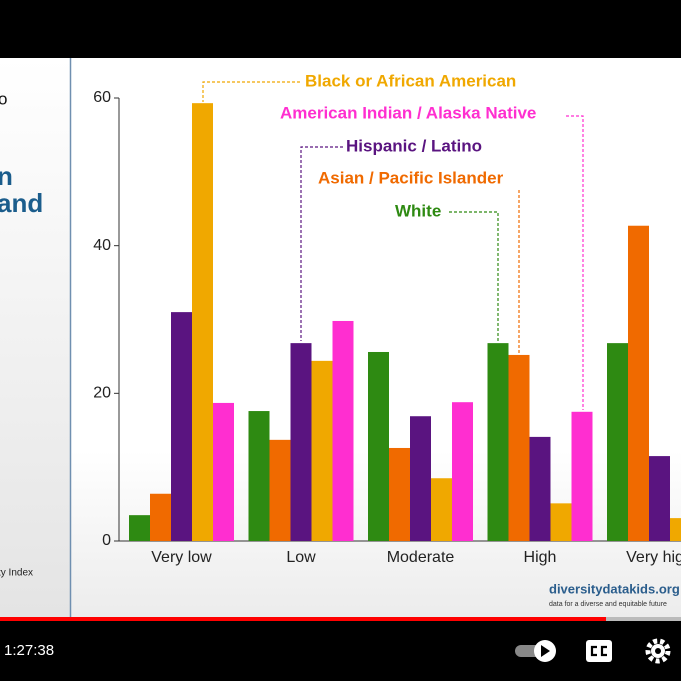 Image resolution: width=681 pixels, height=681 pixels. What do you see at coordinates (106, 540) in the screenshot?
I see `y-tick-label: 0` at bounding box center [106, 540].